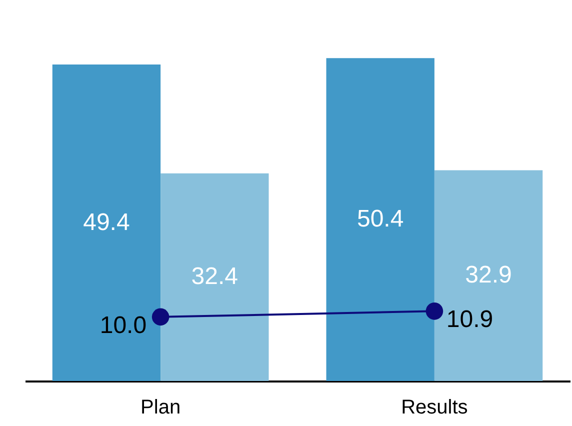  I want to click on data-label: 10.0, so click(123, 325).